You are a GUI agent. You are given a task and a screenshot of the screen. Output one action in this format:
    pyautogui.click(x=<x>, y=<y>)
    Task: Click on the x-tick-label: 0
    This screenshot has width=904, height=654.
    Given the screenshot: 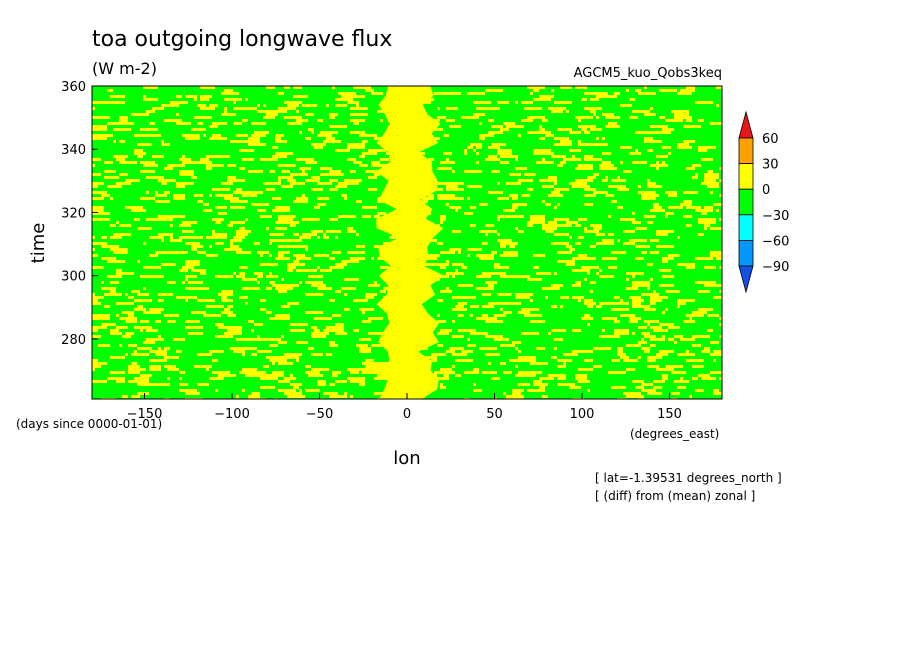 What is the action you would take?
    pyautogui.click(x=407, y=414)
    